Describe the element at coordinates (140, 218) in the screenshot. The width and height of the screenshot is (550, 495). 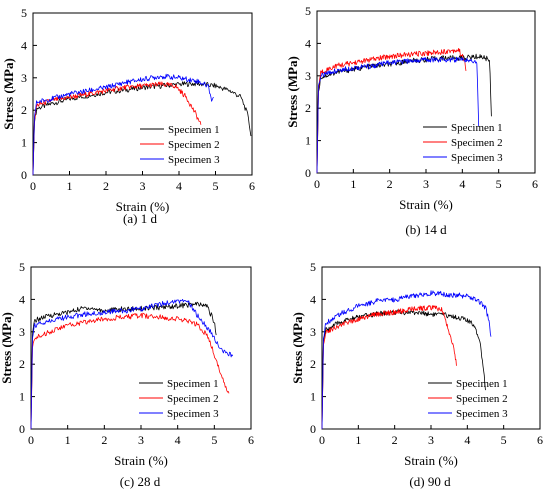
I see `panel-caption: (a) 1 d` at that location.